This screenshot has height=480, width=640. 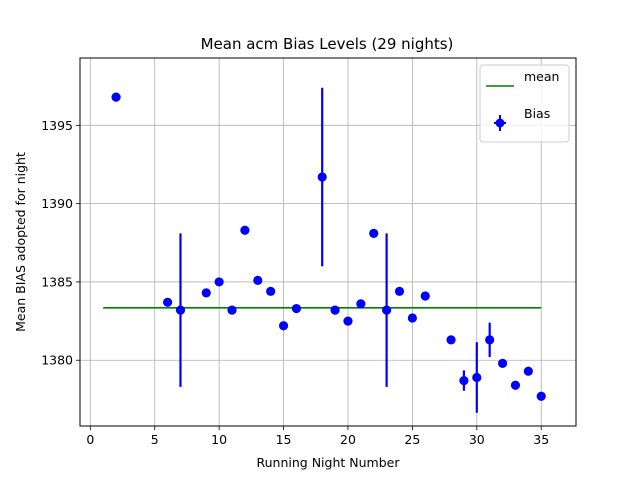 What do you see at coordinates (329, 462) in the screenshot?
I see `x-axis-label: Running Night Number` at bounding box center [329, 462].